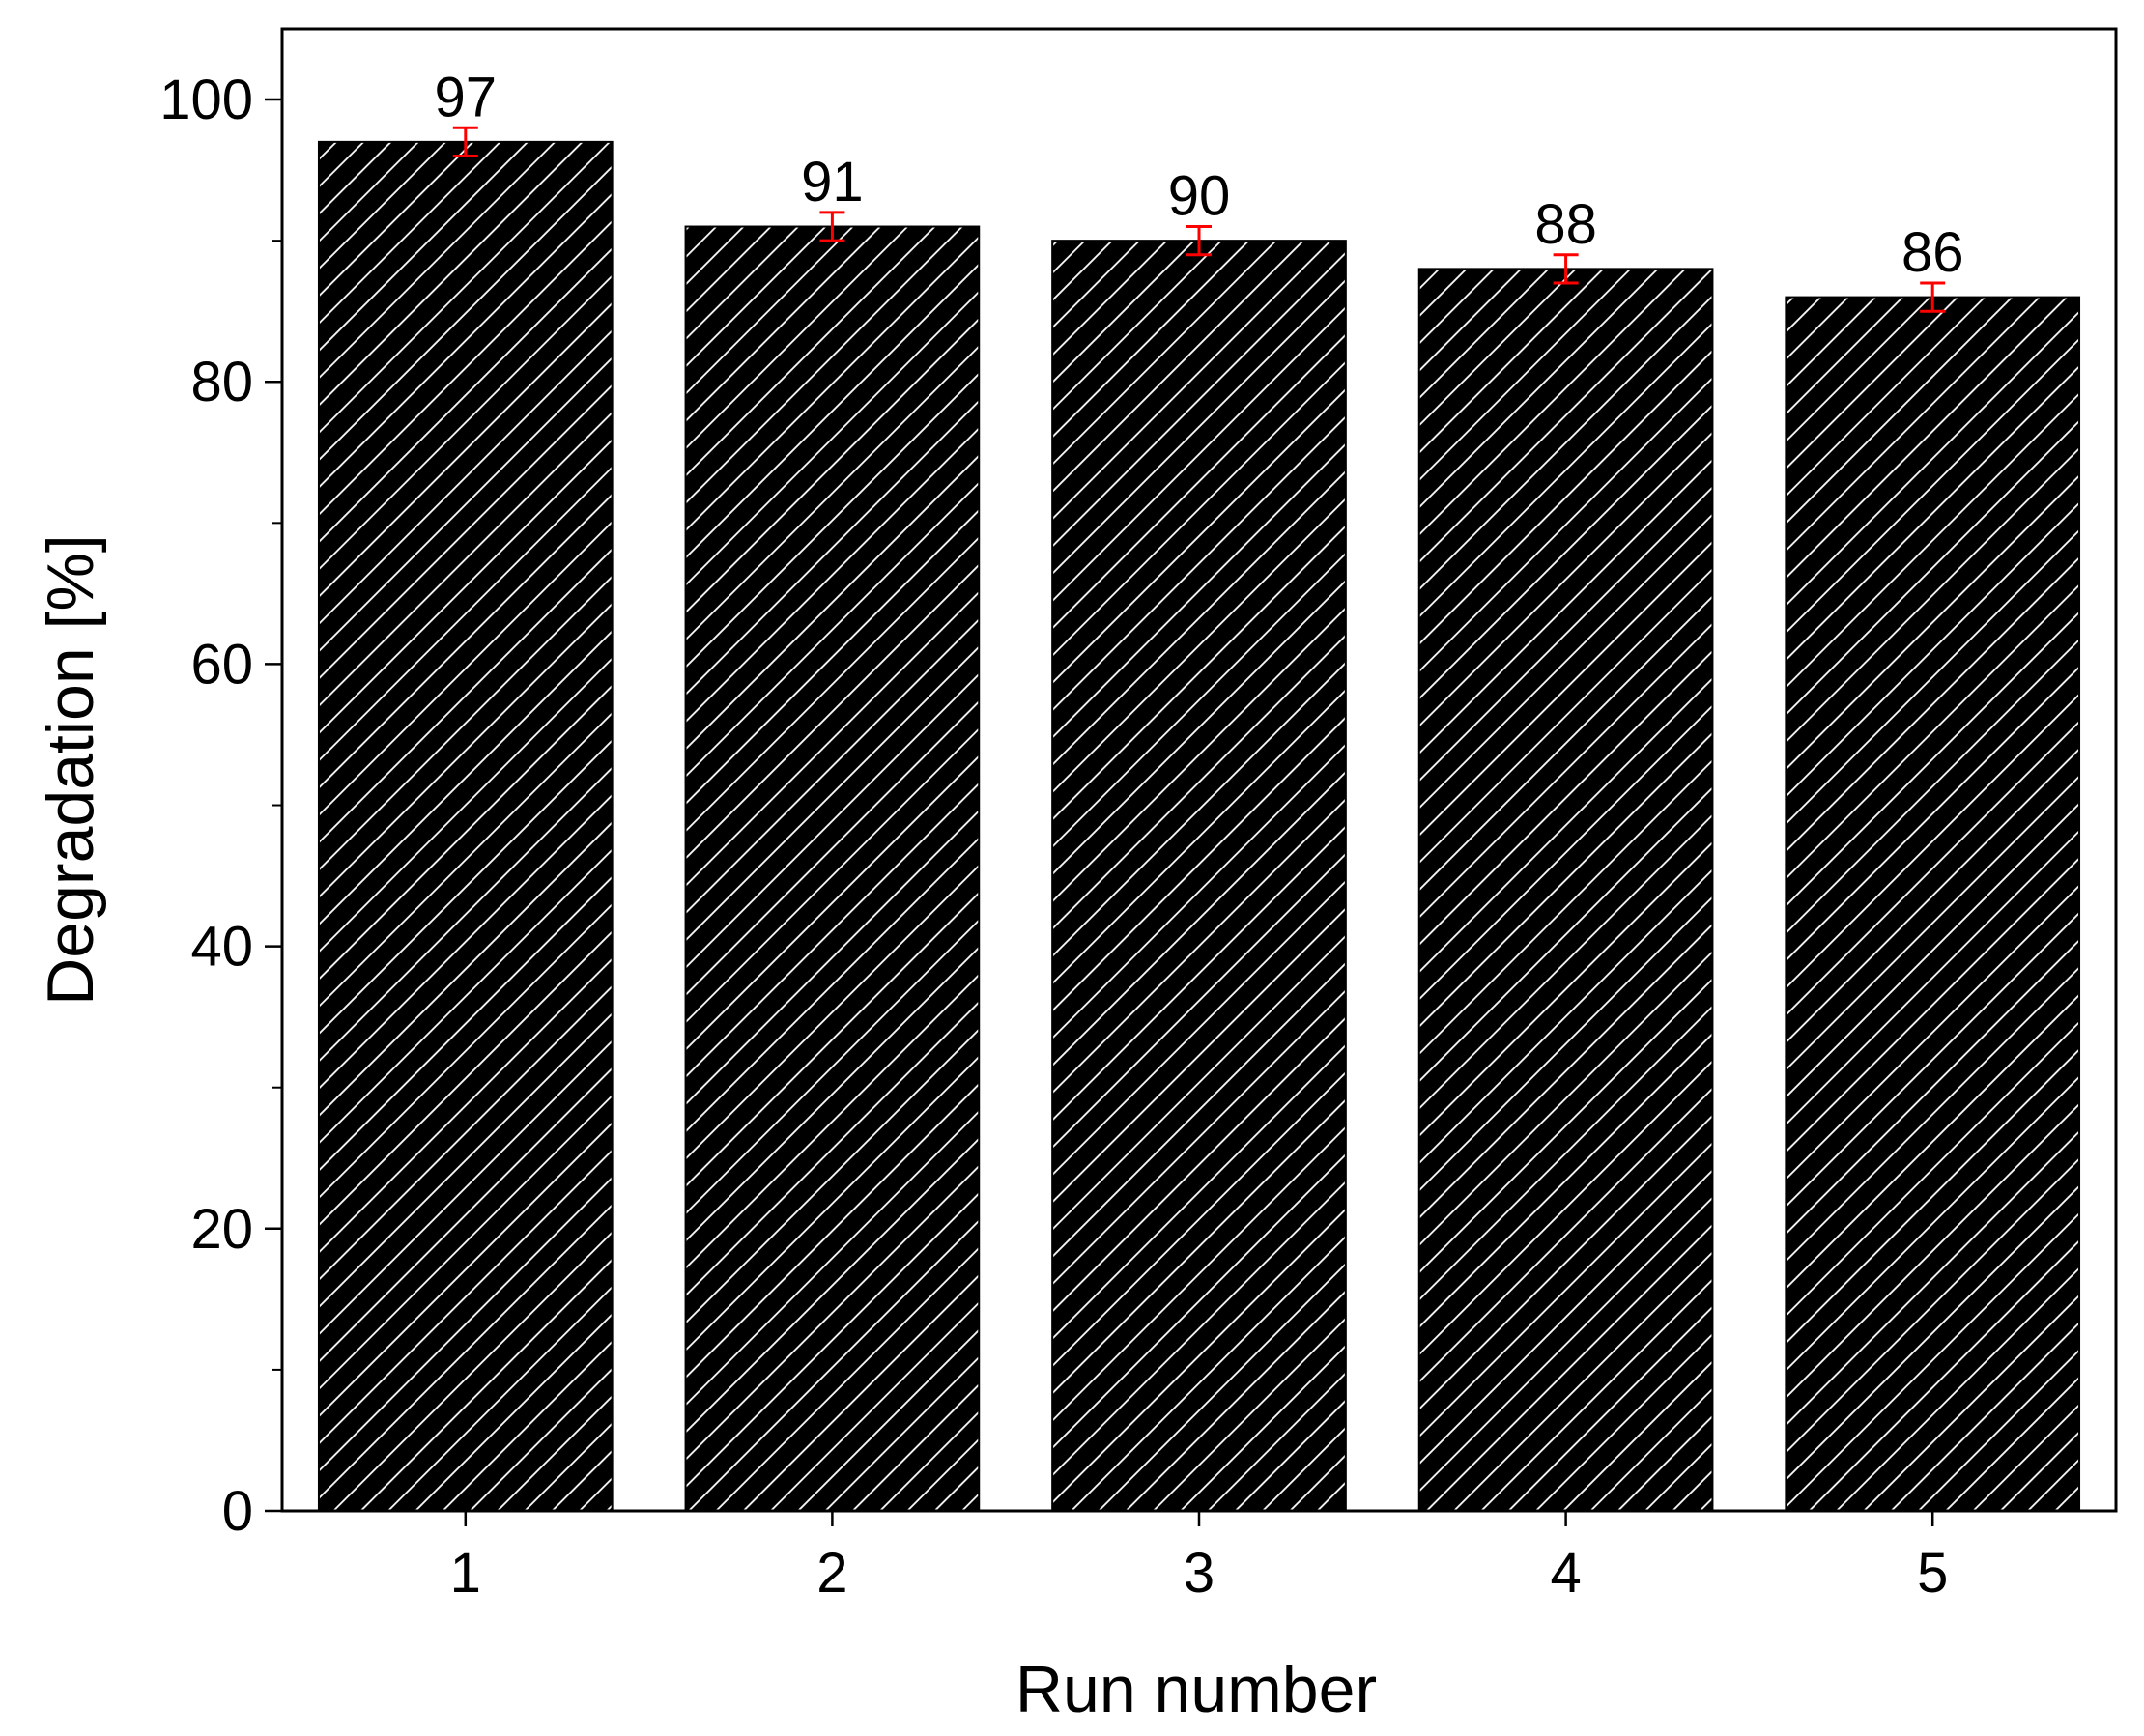 This screenshot has height=1736, width=2144. What do you see at coordinates (222, 382) in the screenshot?
I see `y-tick-label-80: 80` at bounding box center [222, 382].